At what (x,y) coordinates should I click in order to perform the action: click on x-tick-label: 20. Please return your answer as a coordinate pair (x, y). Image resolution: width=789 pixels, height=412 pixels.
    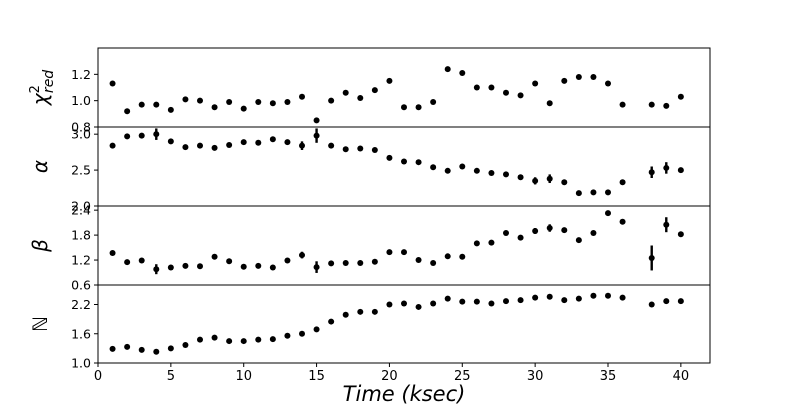
    Looking at the image, I should click on (389, 376).